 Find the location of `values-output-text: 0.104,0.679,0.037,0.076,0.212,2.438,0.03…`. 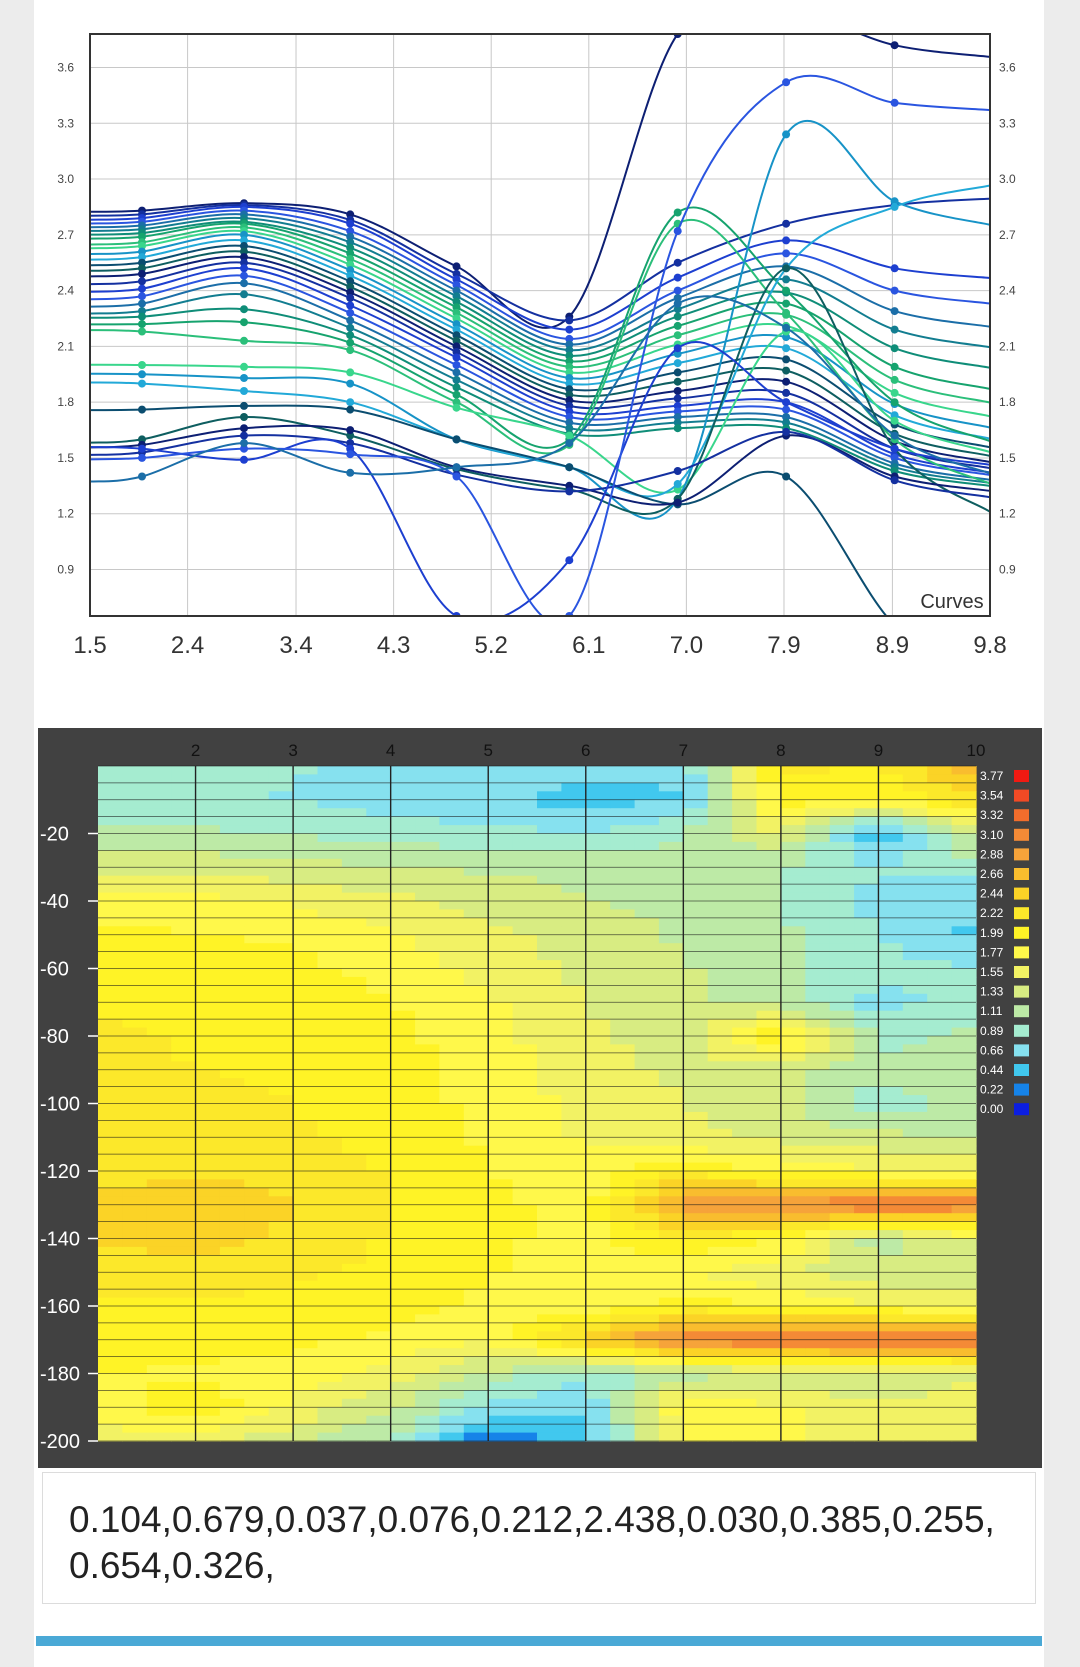

values-output-text: 0.104,0.679,0.037,0.076,0.212,2.438,0.03… is located at coordinates (532, 1542).